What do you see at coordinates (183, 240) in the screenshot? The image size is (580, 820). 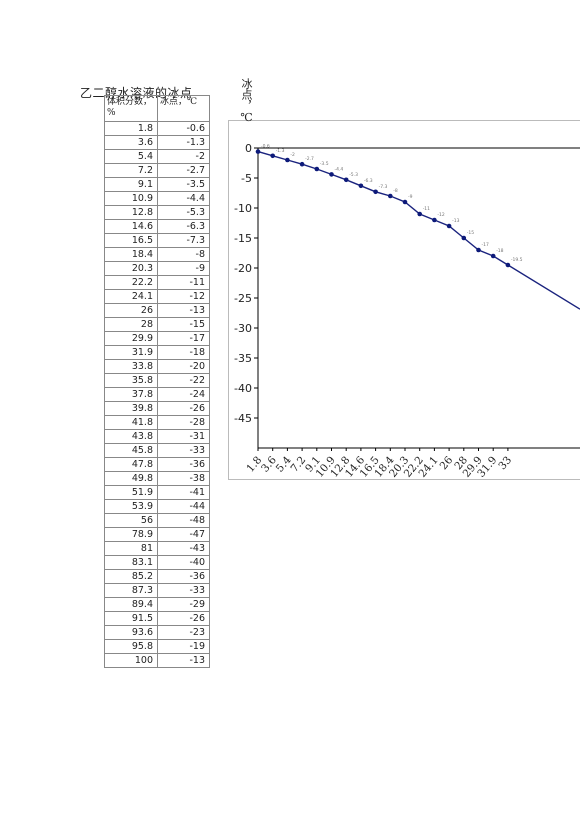 I see `cell-freezing-point: -7.3` at bounding box center [183, 240].